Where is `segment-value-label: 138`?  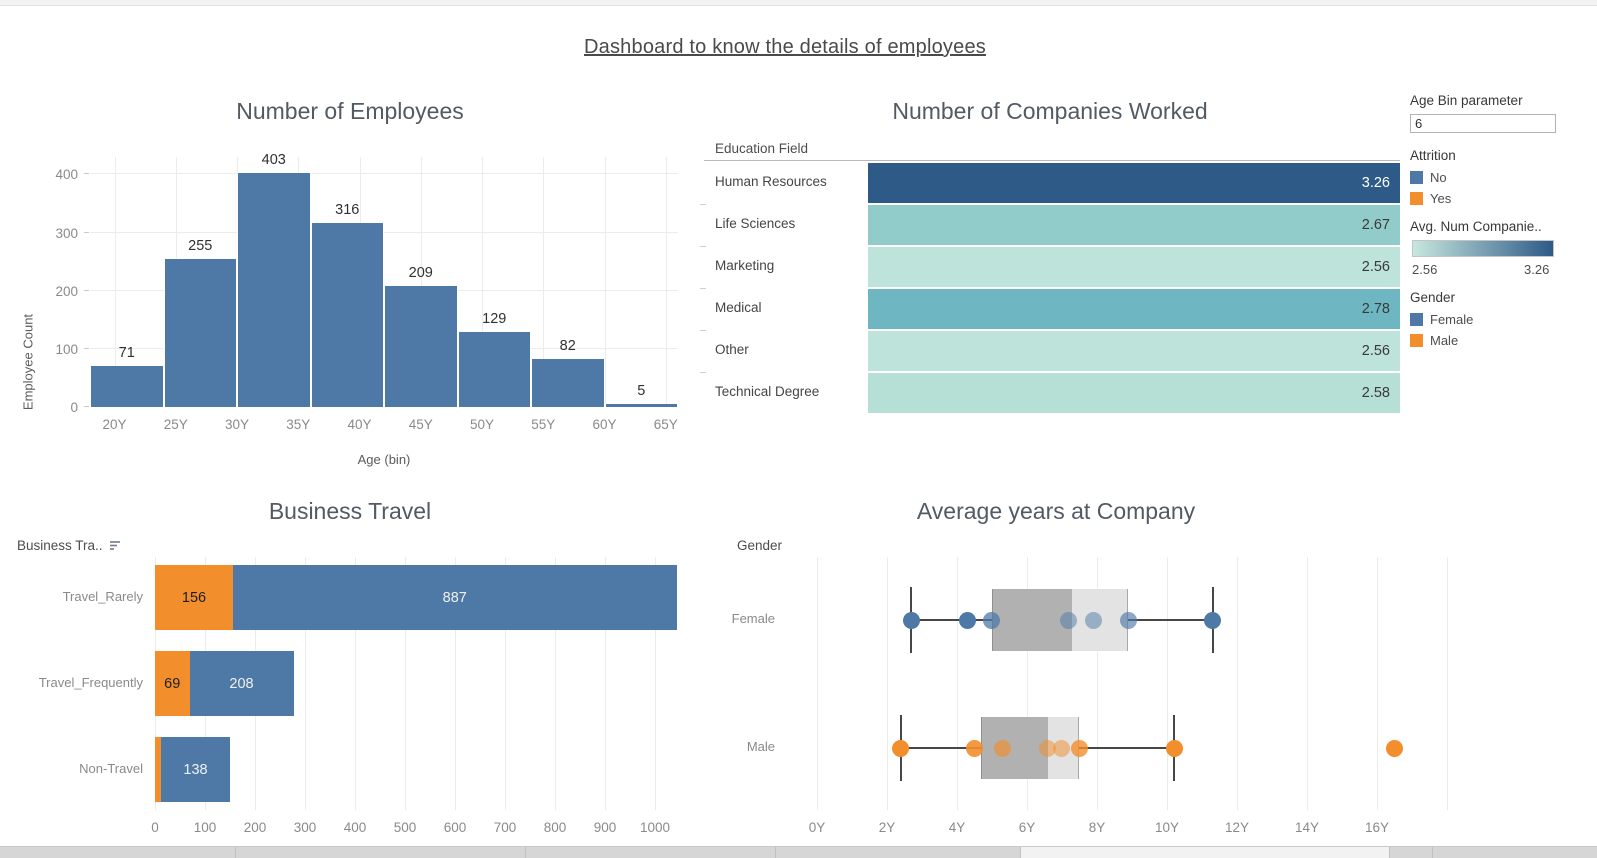
segment-value-label: 138 is located at coordinates (195, 769).